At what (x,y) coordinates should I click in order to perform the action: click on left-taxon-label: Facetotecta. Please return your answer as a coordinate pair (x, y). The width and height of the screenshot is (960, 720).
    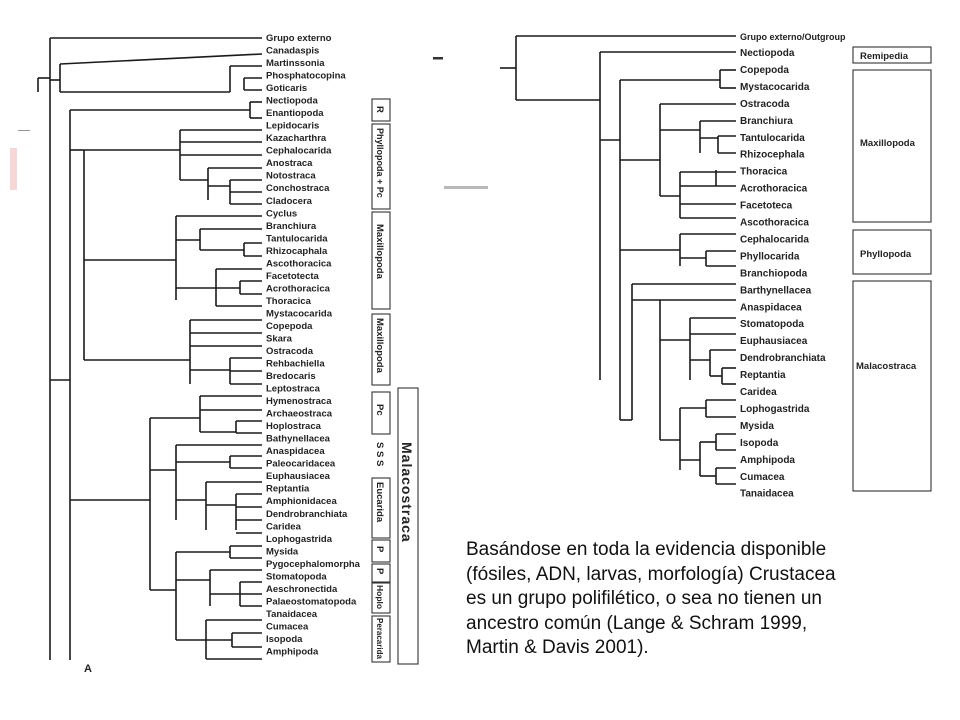
    Looking at the image, I should click on (293, 276).